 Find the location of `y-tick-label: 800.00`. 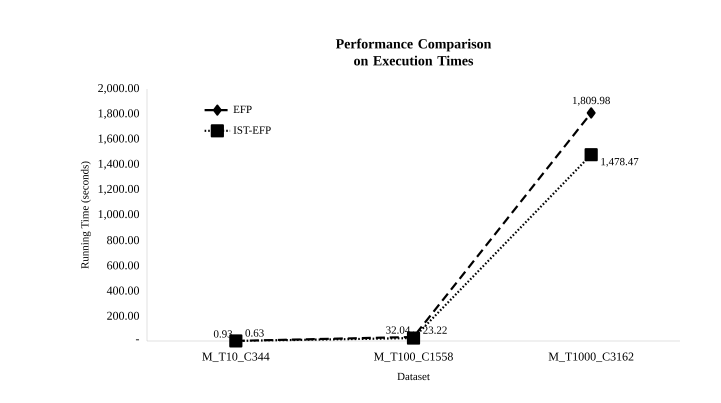

y-tick-label: 800.00 is located at coordinates (123, 240).